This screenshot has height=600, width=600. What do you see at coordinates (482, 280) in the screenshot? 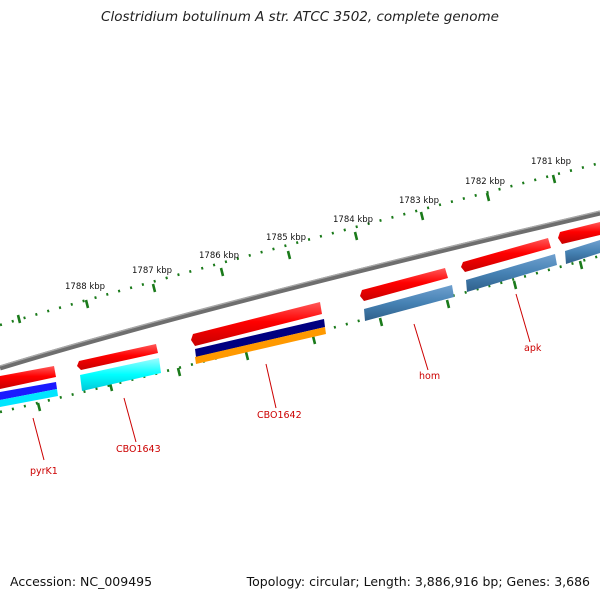
I see `steelblue-features` at bounding box center [482, 280].